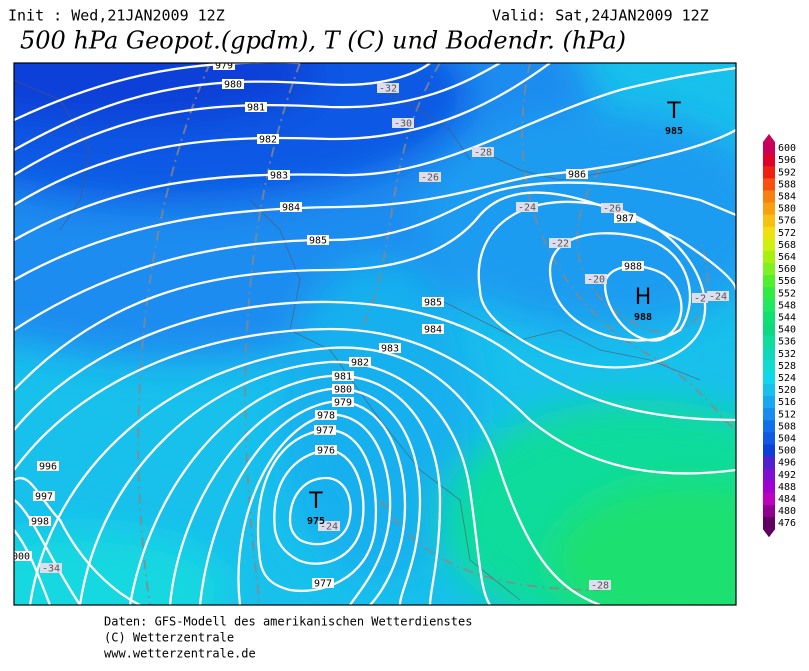 The width and height of the screenshot is (809, 671). What do you see at coordinates (180, 654) in the screenshot?
I see `footer-line: www.wetterzentrale.de` at bounding box center [180, 654].